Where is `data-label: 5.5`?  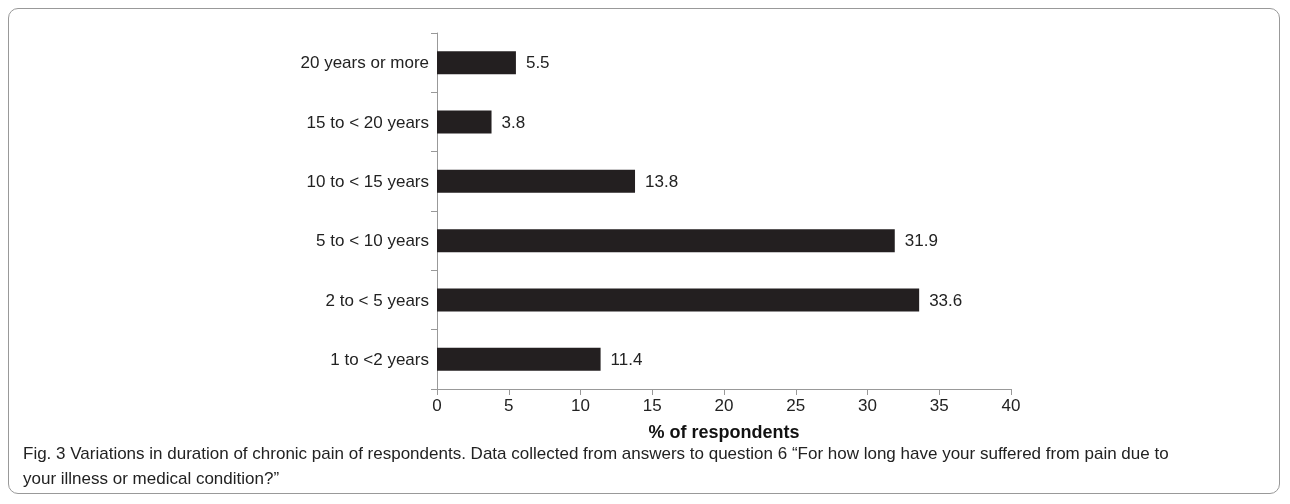
data-label: 5.5 is located at coordinates (537, 63).